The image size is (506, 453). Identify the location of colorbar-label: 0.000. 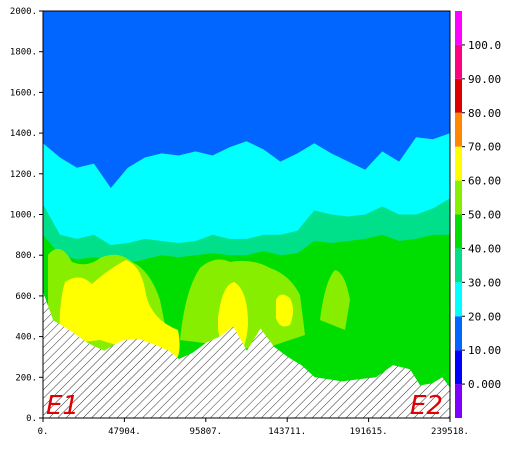
(484, 384).